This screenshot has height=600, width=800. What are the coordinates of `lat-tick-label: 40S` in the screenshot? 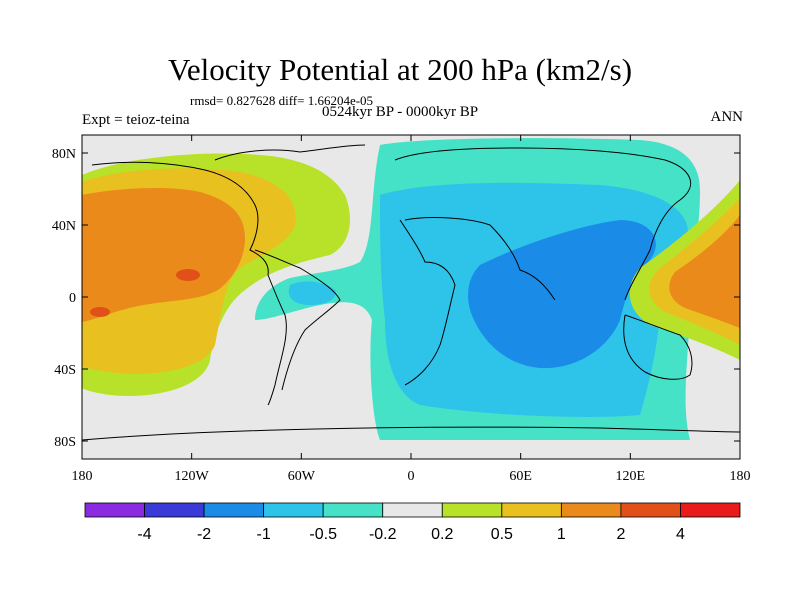 It's located at (65, 370).